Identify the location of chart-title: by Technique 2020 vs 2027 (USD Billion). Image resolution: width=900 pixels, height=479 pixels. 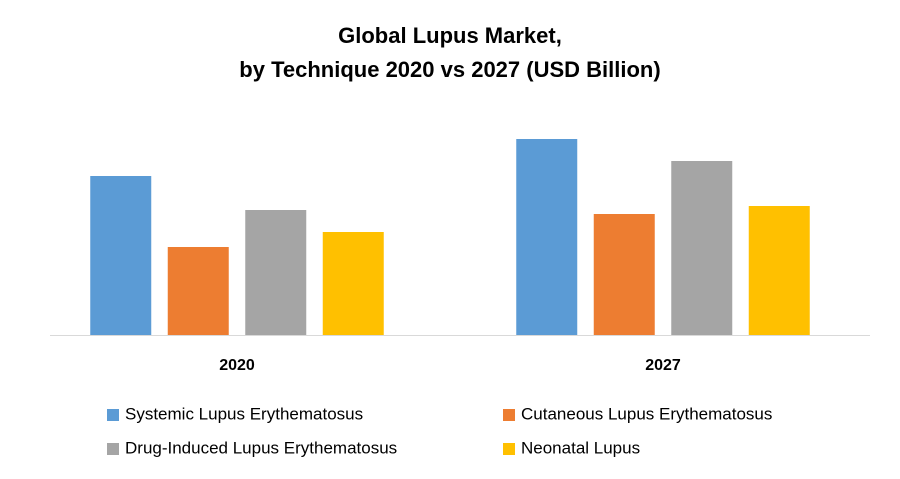
(449, 69).